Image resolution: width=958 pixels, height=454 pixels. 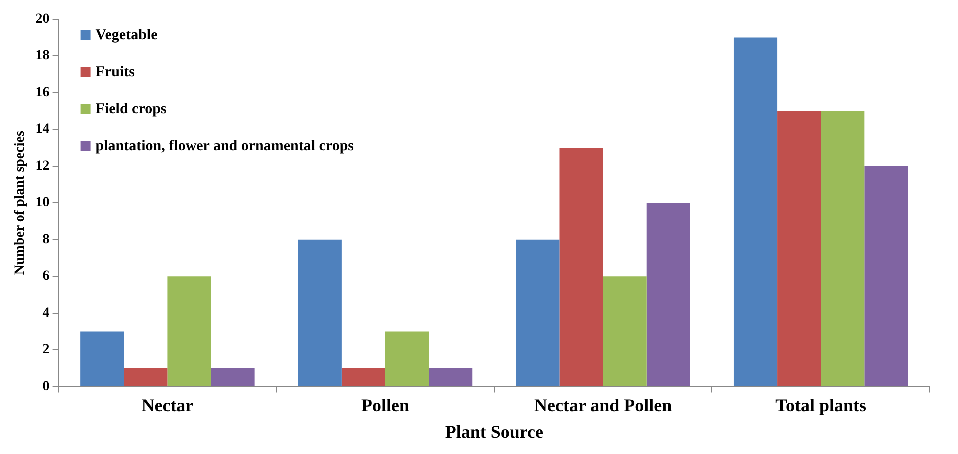 I want to click on legend-label: Vegetable, so click(x=127, y=35).